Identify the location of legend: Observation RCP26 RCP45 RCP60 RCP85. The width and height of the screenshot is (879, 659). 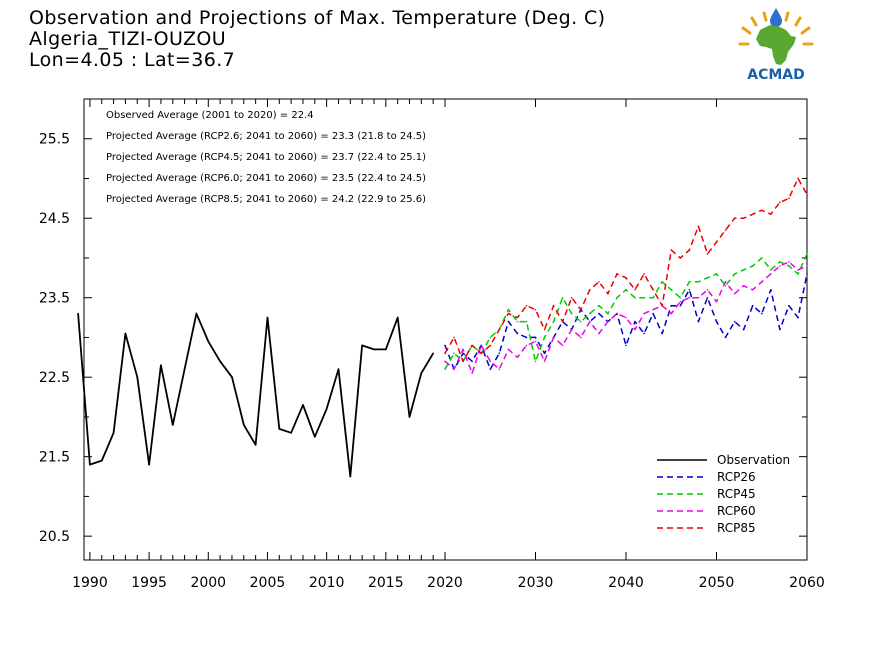
(723, 494).